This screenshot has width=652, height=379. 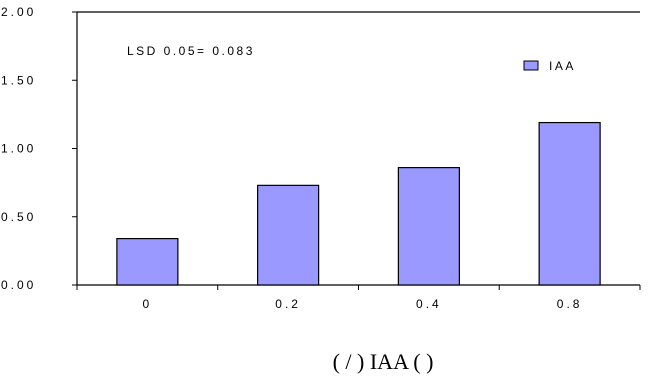 What do you see at coordinates (428, 226) in the screenshot?
I see `bar-0.4` at bounding box center [428, 226].